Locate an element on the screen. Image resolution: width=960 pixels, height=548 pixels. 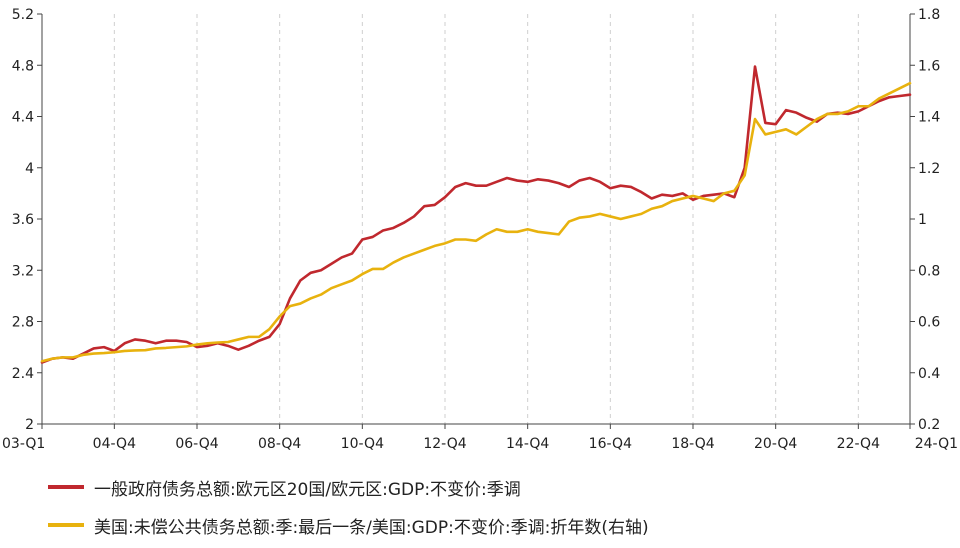
y-right-tick-label-3: 0.8 is located at coordinates (929, 271).